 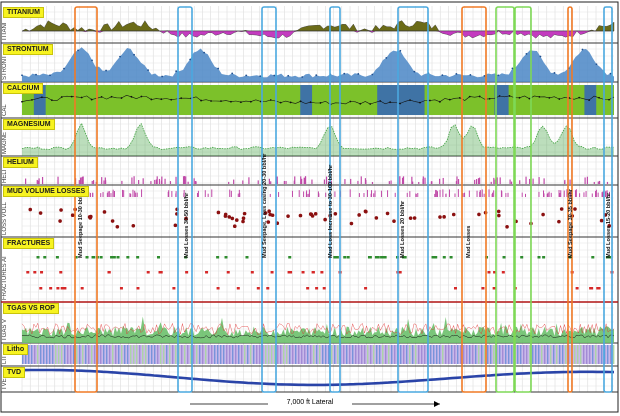 I want to click on annotation-label: Mud Seepage, Loss casing 20-30 bbl/hr, so click(x=265, y=205).